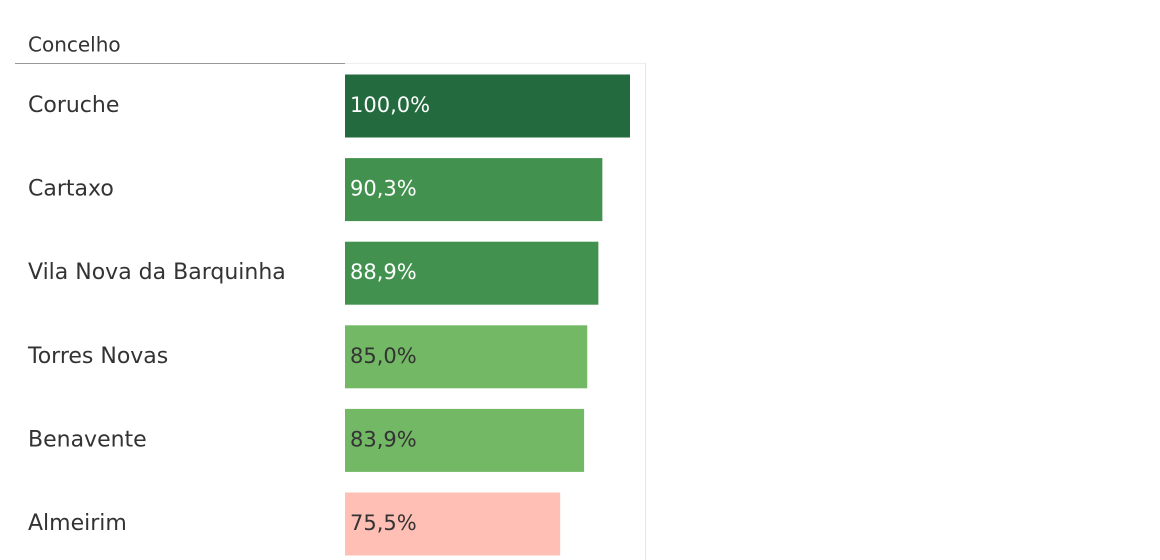  Describe the element at coordinates (383, 523) in the screenshot. I see `value-label: 75,5%` at that location.